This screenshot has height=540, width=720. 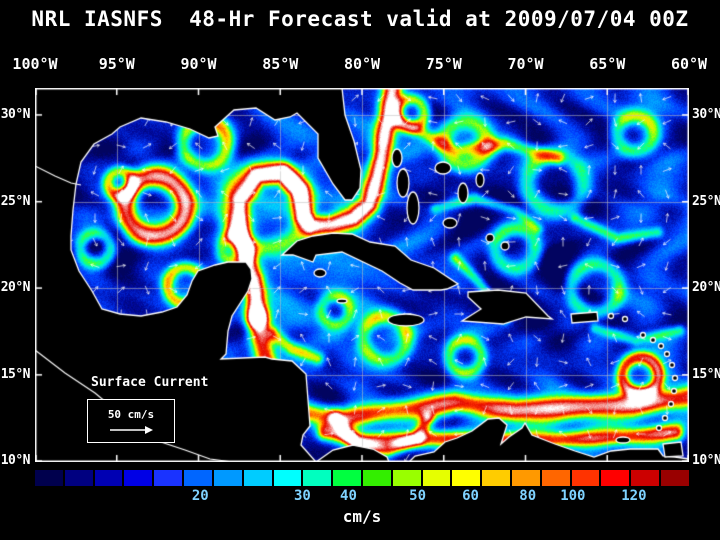 What do you see at coordinates (150, 382) in the screenshot?
I see `legend-title: Surface Current` at bounding box center [150, 382].